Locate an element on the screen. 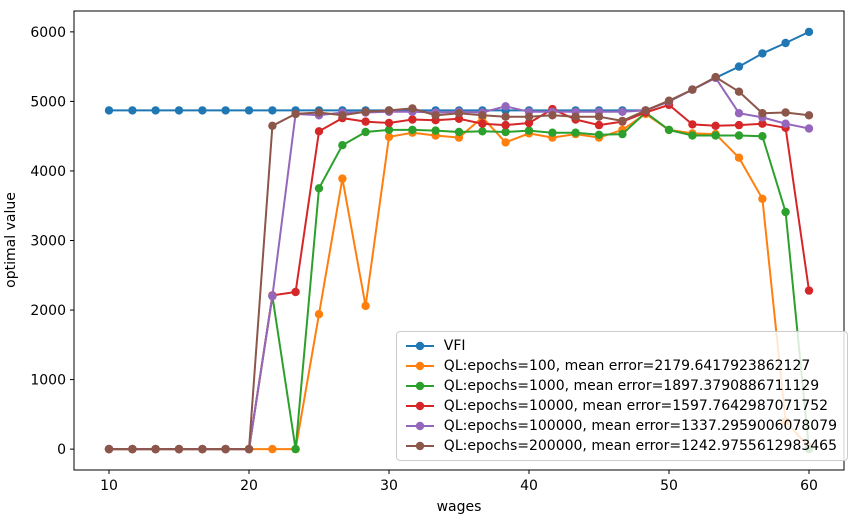 Image resolution: width=859 pixels, height=525 pixels. legend-item: VFI is located at coordinates (621, 346).